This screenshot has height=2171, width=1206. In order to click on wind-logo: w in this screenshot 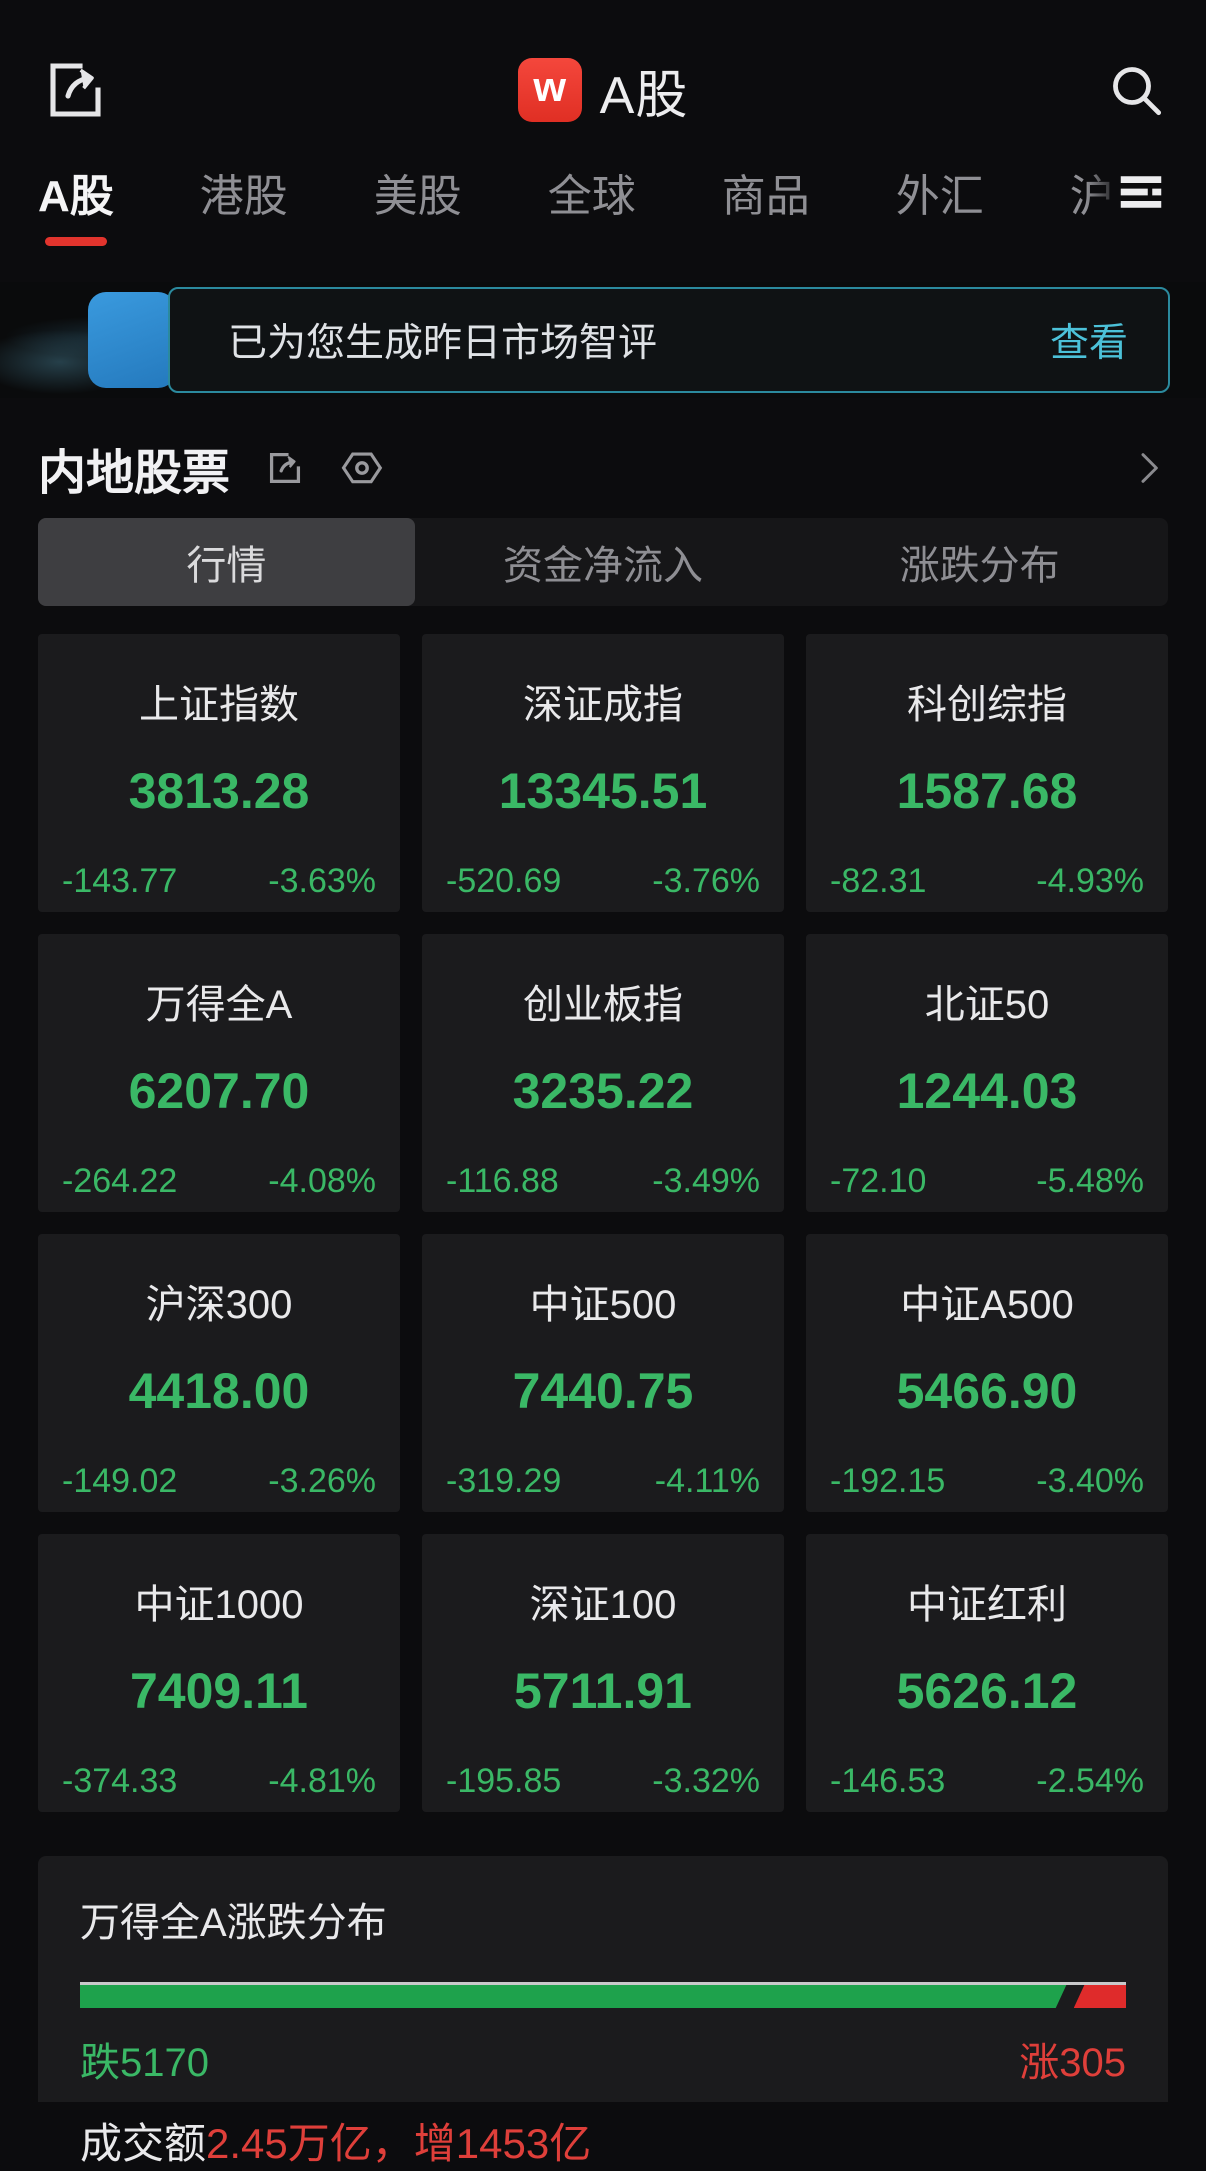, I will do `click(549, 90)`.